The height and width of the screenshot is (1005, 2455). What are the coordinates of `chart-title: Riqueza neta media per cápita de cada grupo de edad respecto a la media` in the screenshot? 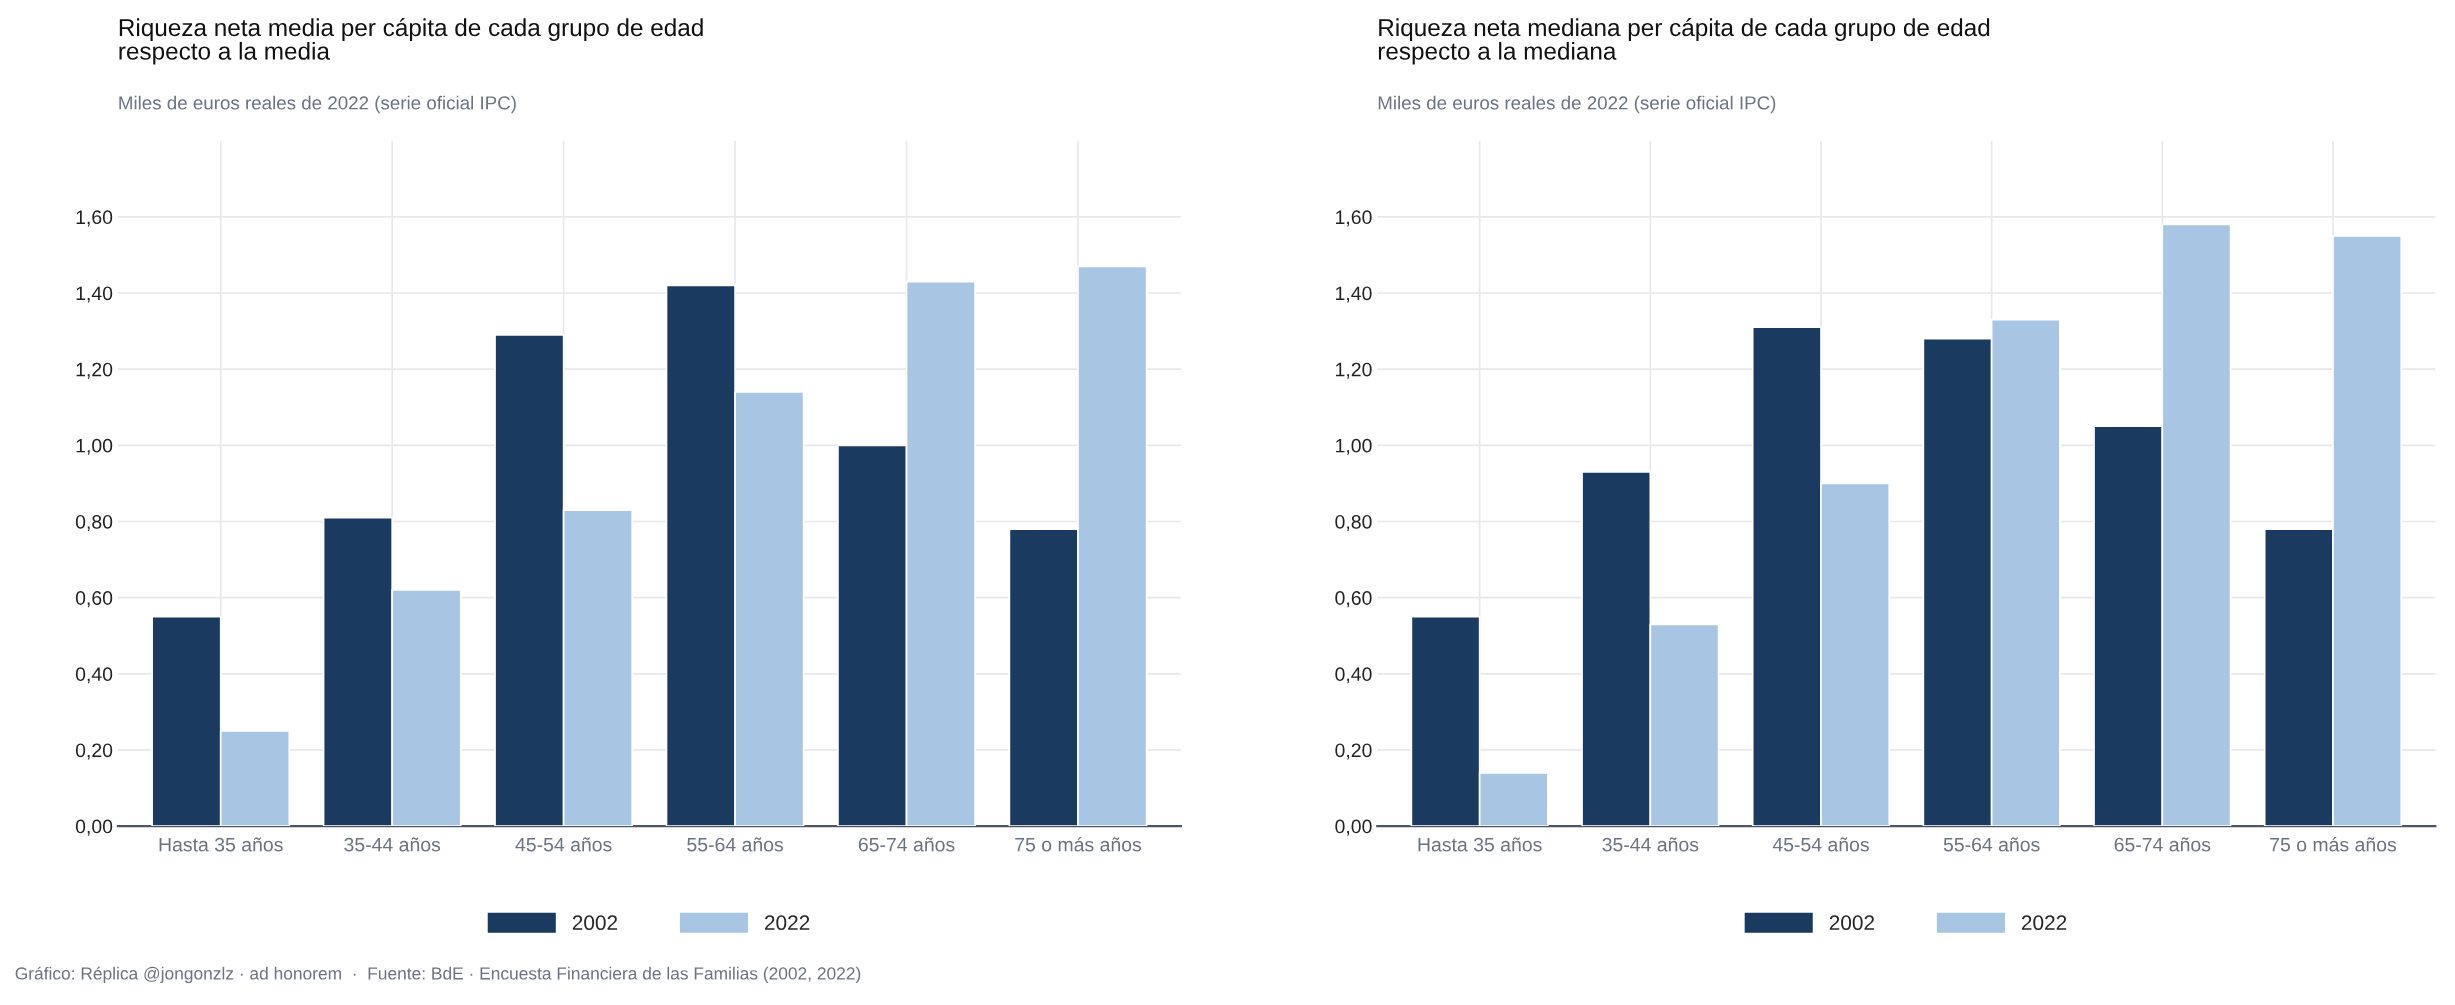 It's located at (411, 41).